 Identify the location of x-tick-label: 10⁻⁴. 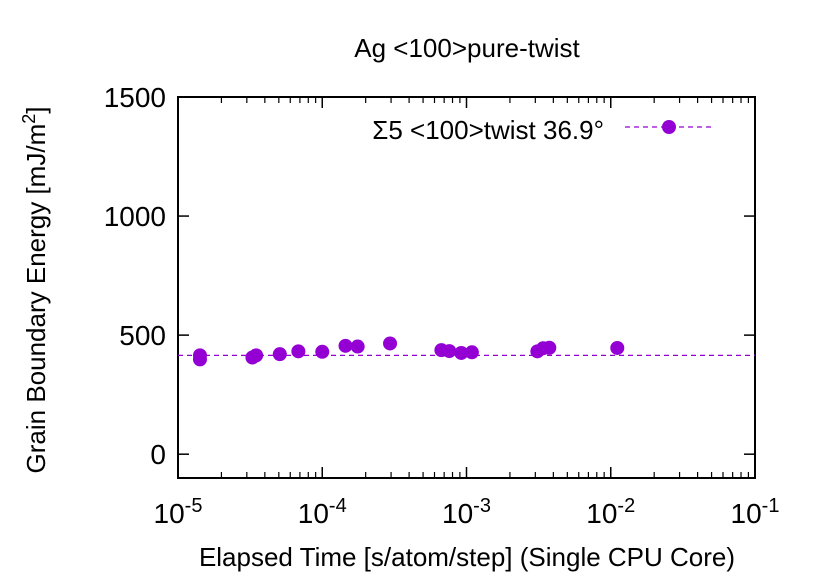
(322, 512).